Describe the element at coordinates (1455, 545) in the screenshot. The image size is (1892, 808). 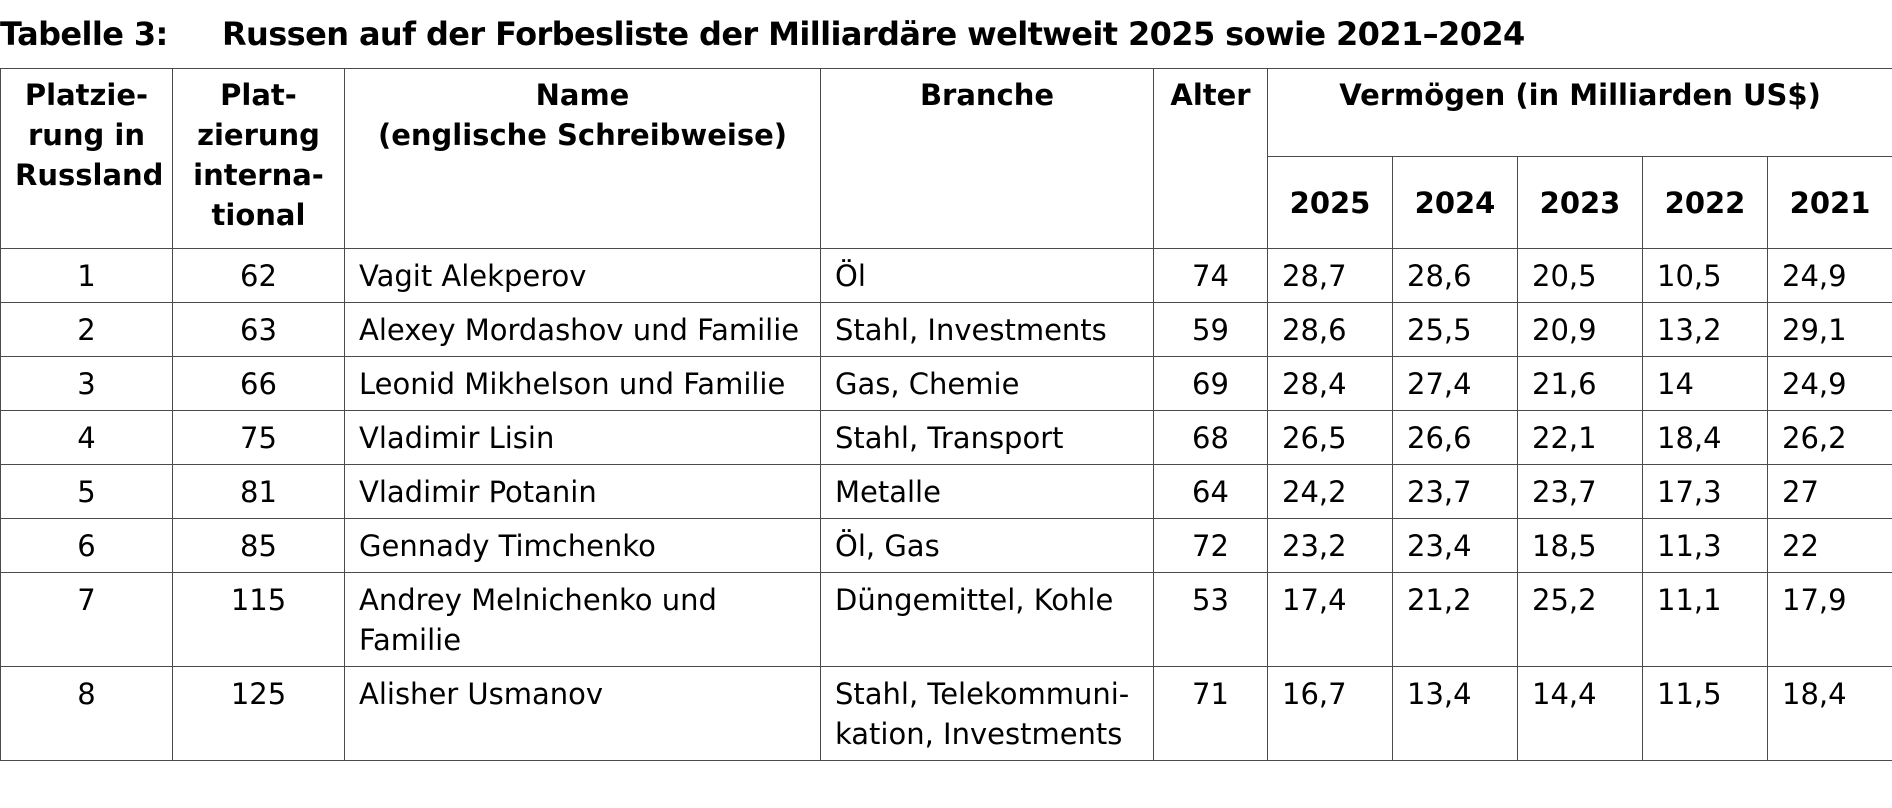
I see `cell-wealth-2024: 23,4` at that location.